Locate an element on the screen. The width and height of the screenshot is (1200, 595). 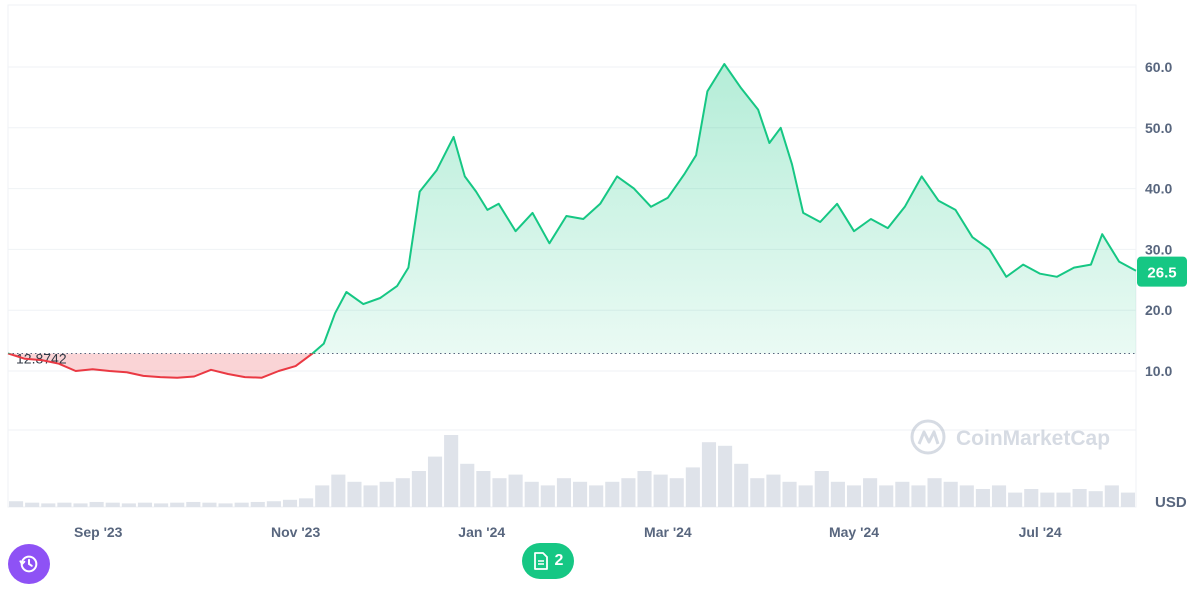
y-tick-label: 10.0 is located at coordinates (1158, 371).